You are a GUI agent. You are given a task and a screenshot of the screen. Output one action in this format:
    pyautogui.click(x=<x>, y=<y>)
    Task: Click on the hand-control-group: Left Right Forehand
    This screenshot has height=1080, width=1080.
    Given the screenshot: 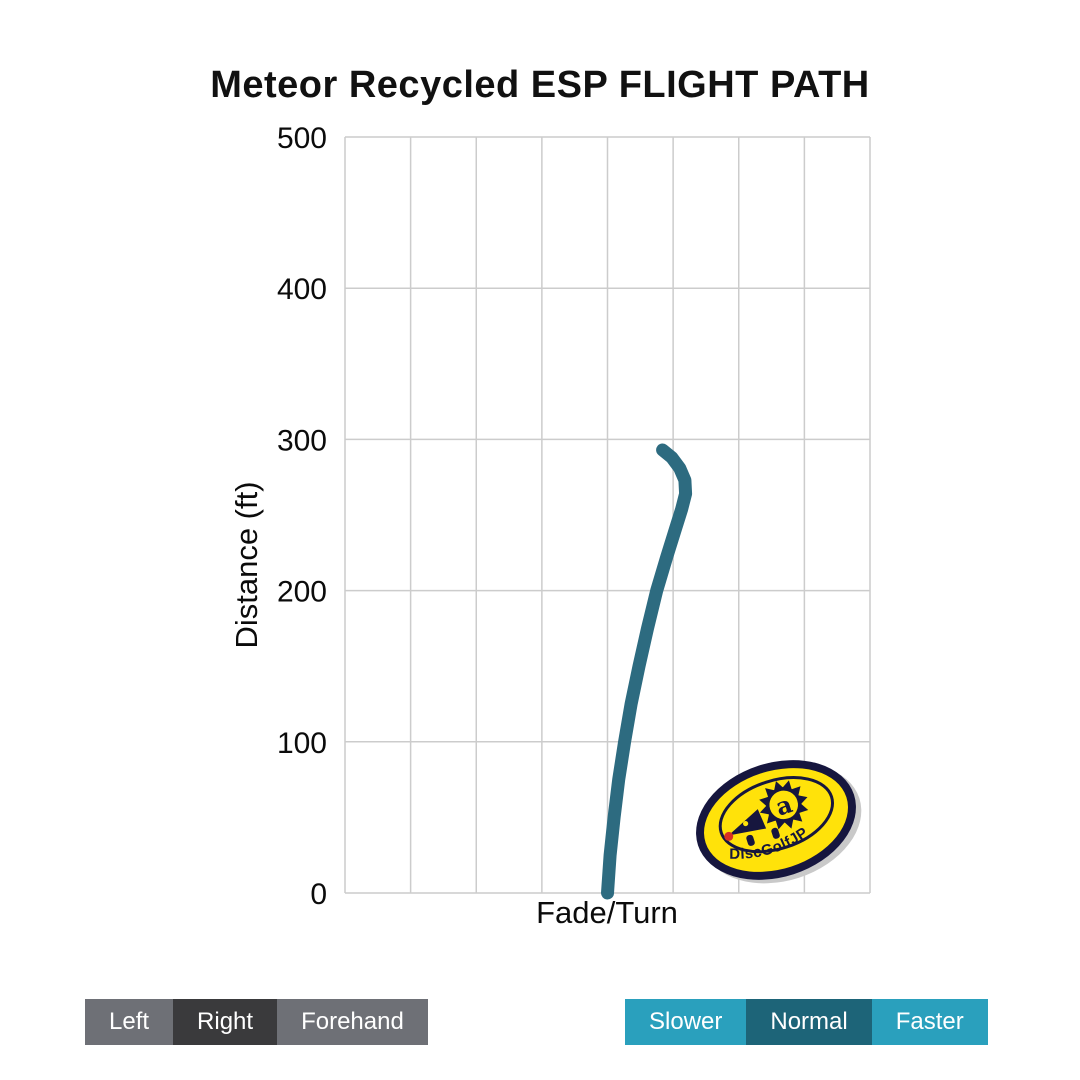 What is the action you would take?
    pyautogui.click(x=256, y=1022)
    